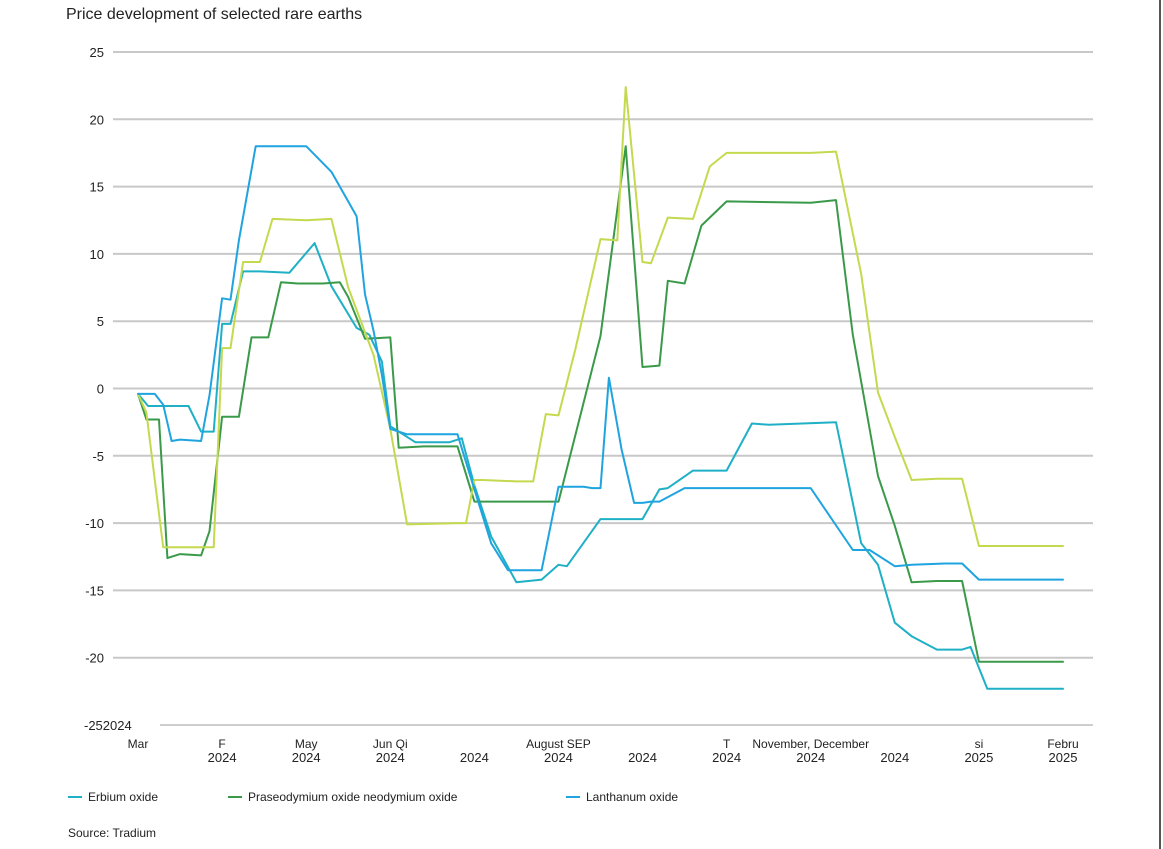  What do you see at coordinates (235, 797) in the screenshot?
I see `legend-swatch-praseodymium` at bounding box center [235, 797].